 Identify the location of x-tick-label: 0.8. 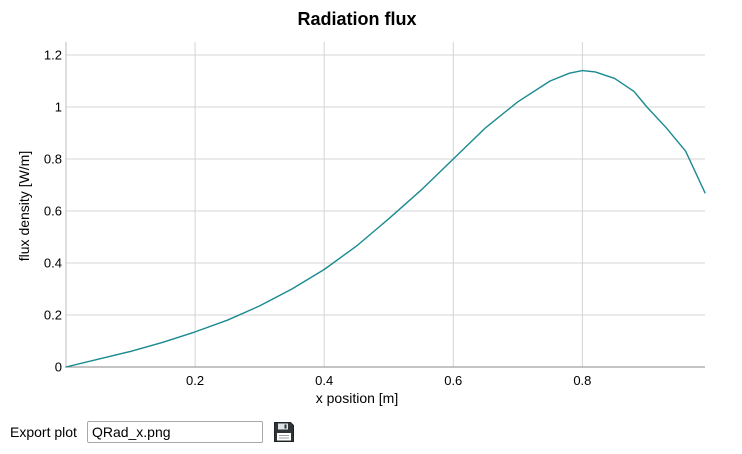
(582, 380).